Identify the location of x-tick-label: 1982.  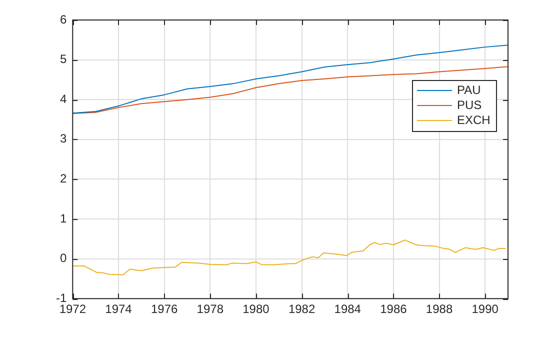
(302, 309).